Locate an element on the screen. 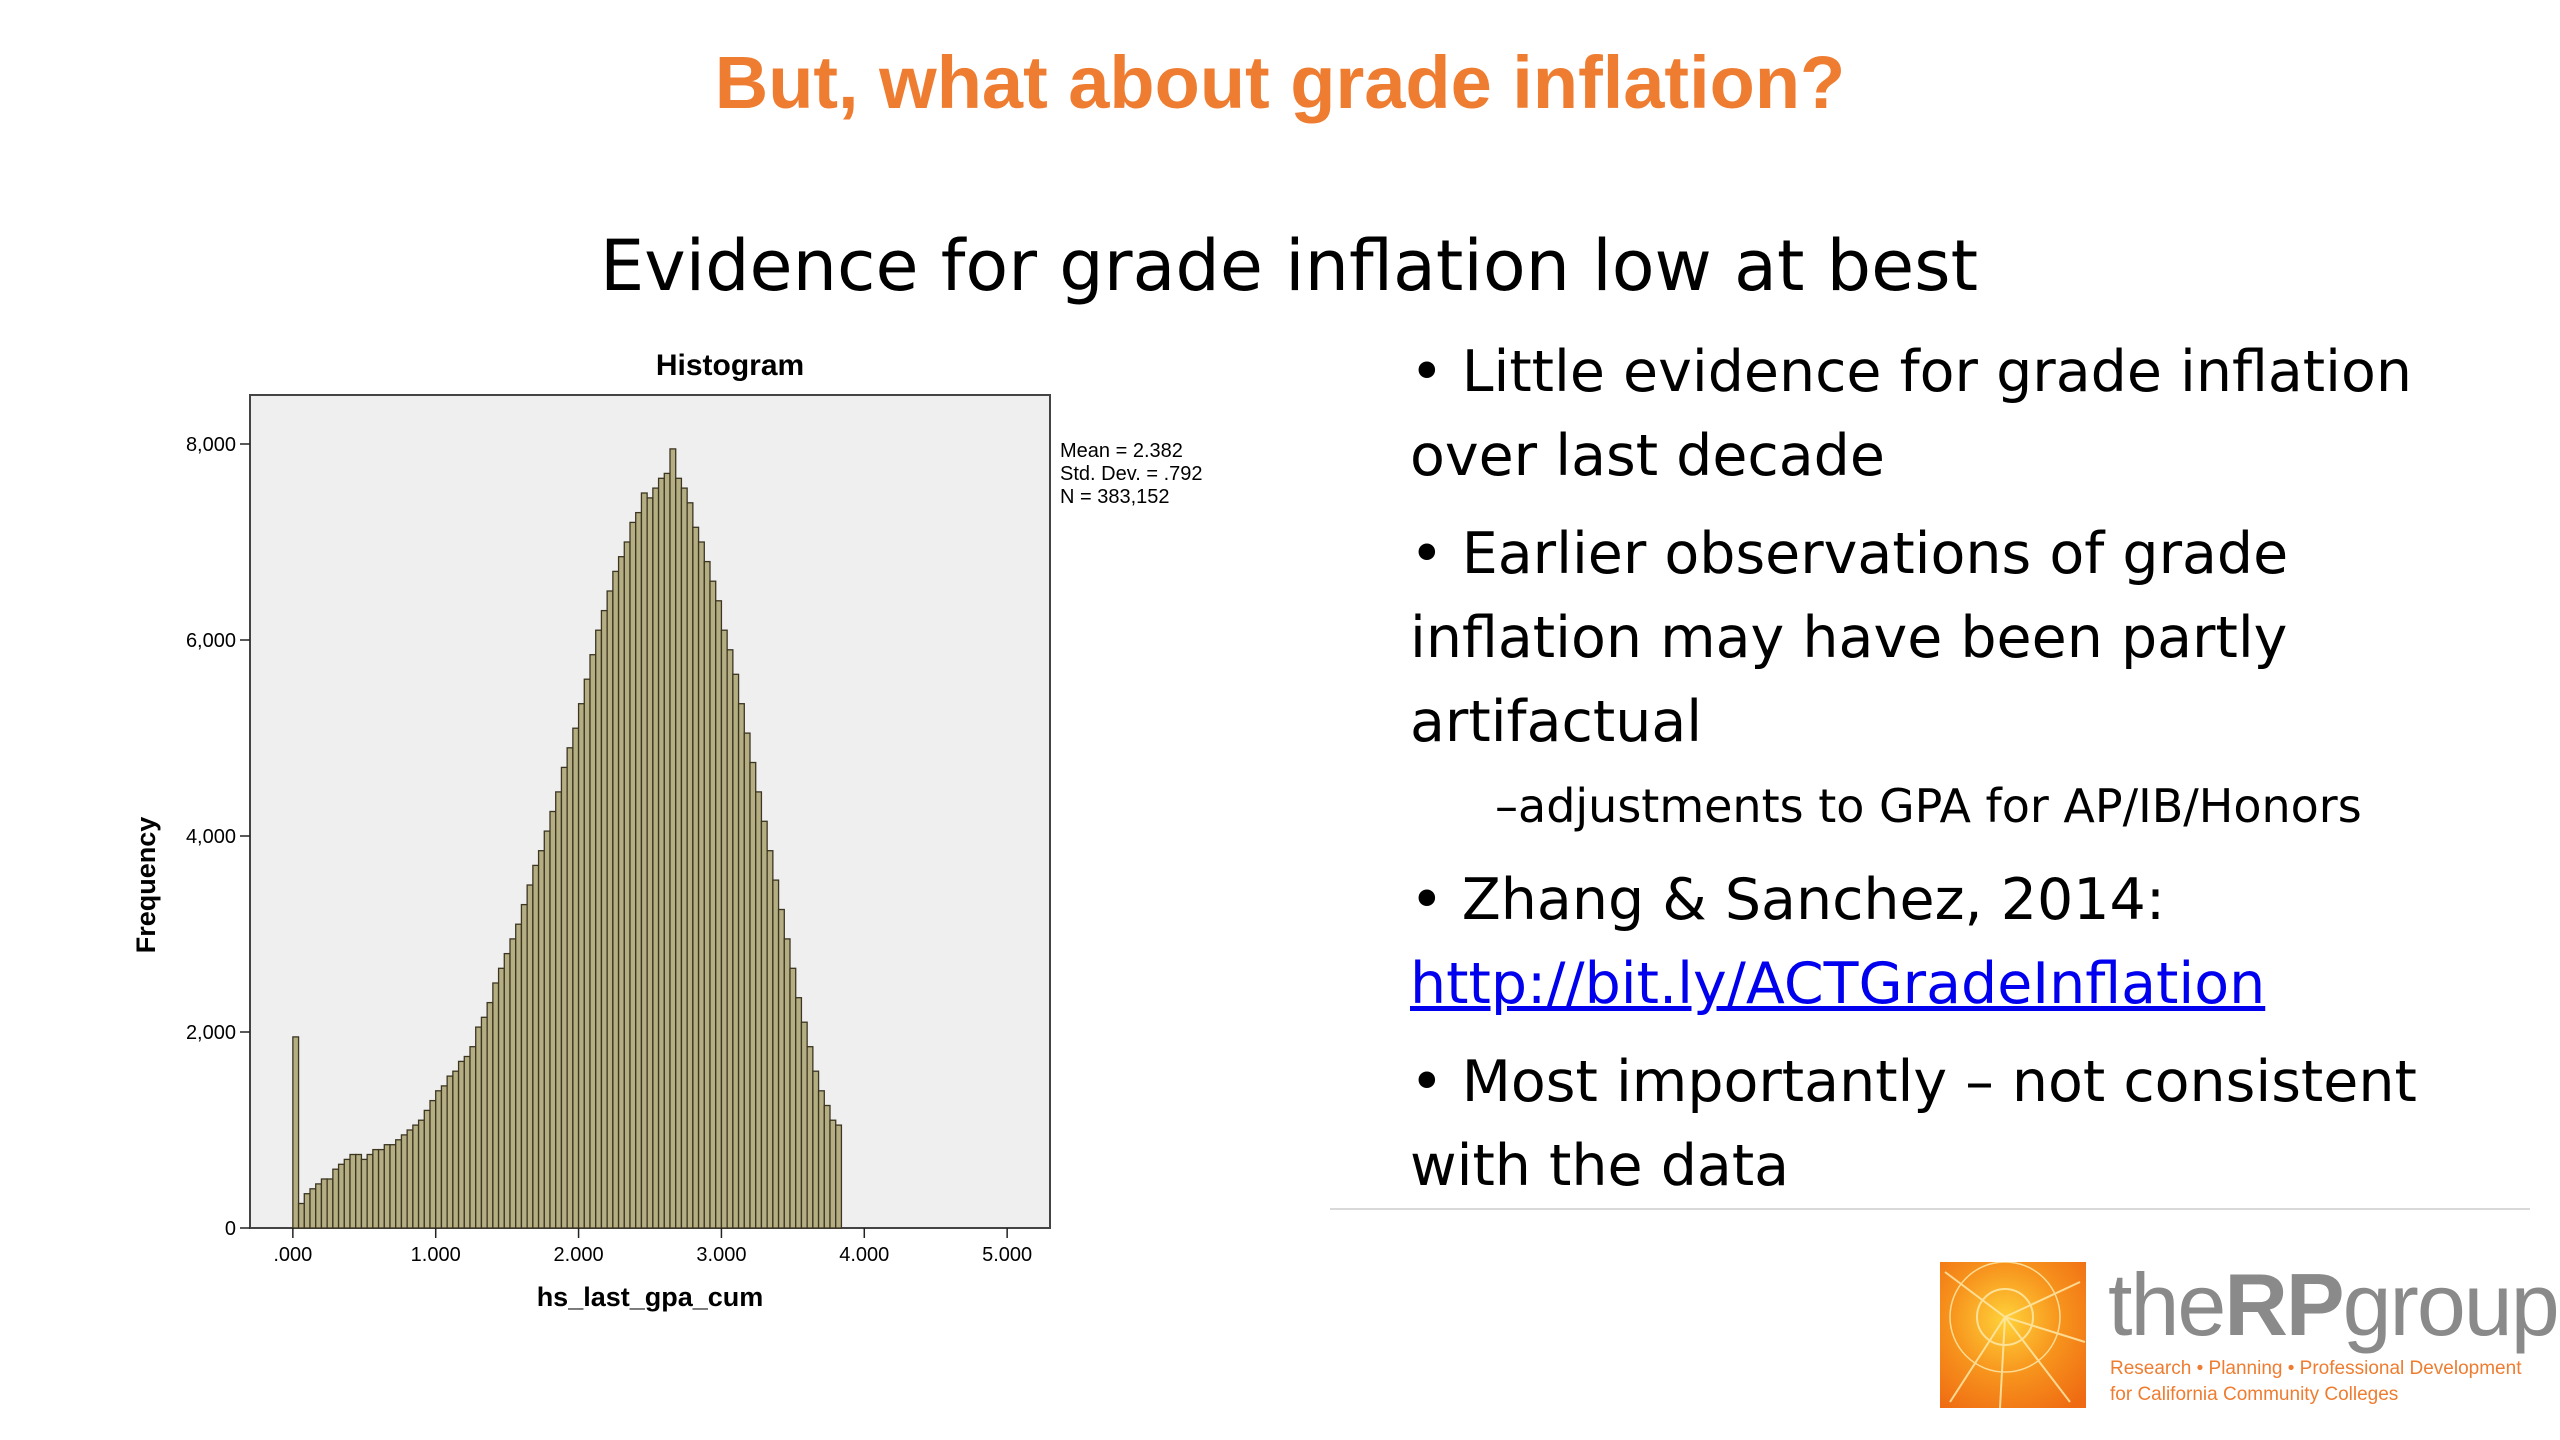 The width and height of the screenshot is (2560, 1440). citation-text: • Zhang & Sanchez, 2014: is located at coordinates (1788, 900).